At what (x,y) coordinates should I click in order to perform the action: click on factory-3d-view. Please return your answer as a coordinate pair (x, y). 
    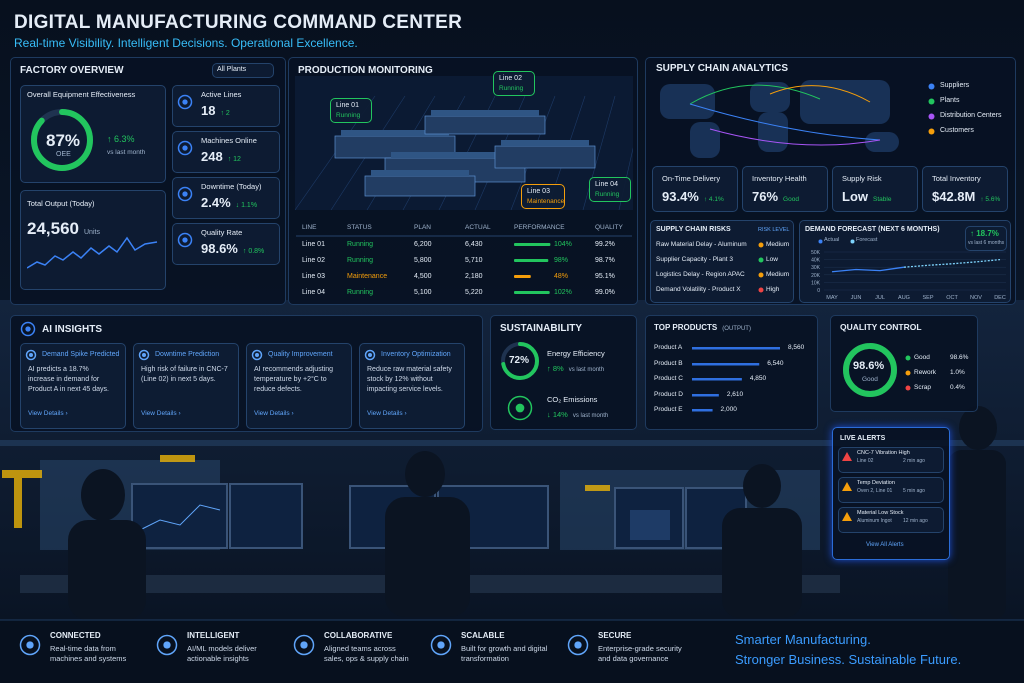
    Looking at the image, I should click on (464, 143).